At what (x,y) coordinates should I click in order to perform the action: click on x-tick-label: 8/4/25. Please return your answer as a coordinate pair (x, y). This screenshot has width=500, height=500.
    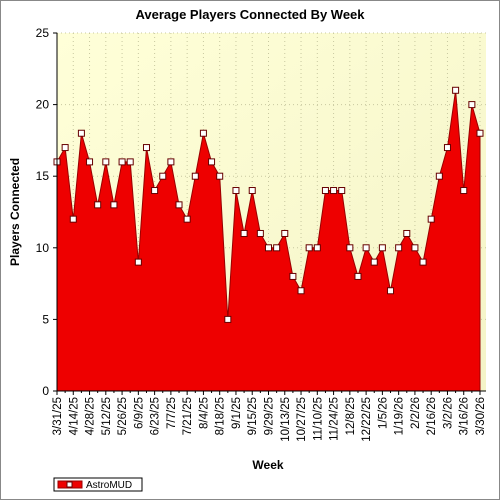
    Looking at the image, I should click on (204, 413).